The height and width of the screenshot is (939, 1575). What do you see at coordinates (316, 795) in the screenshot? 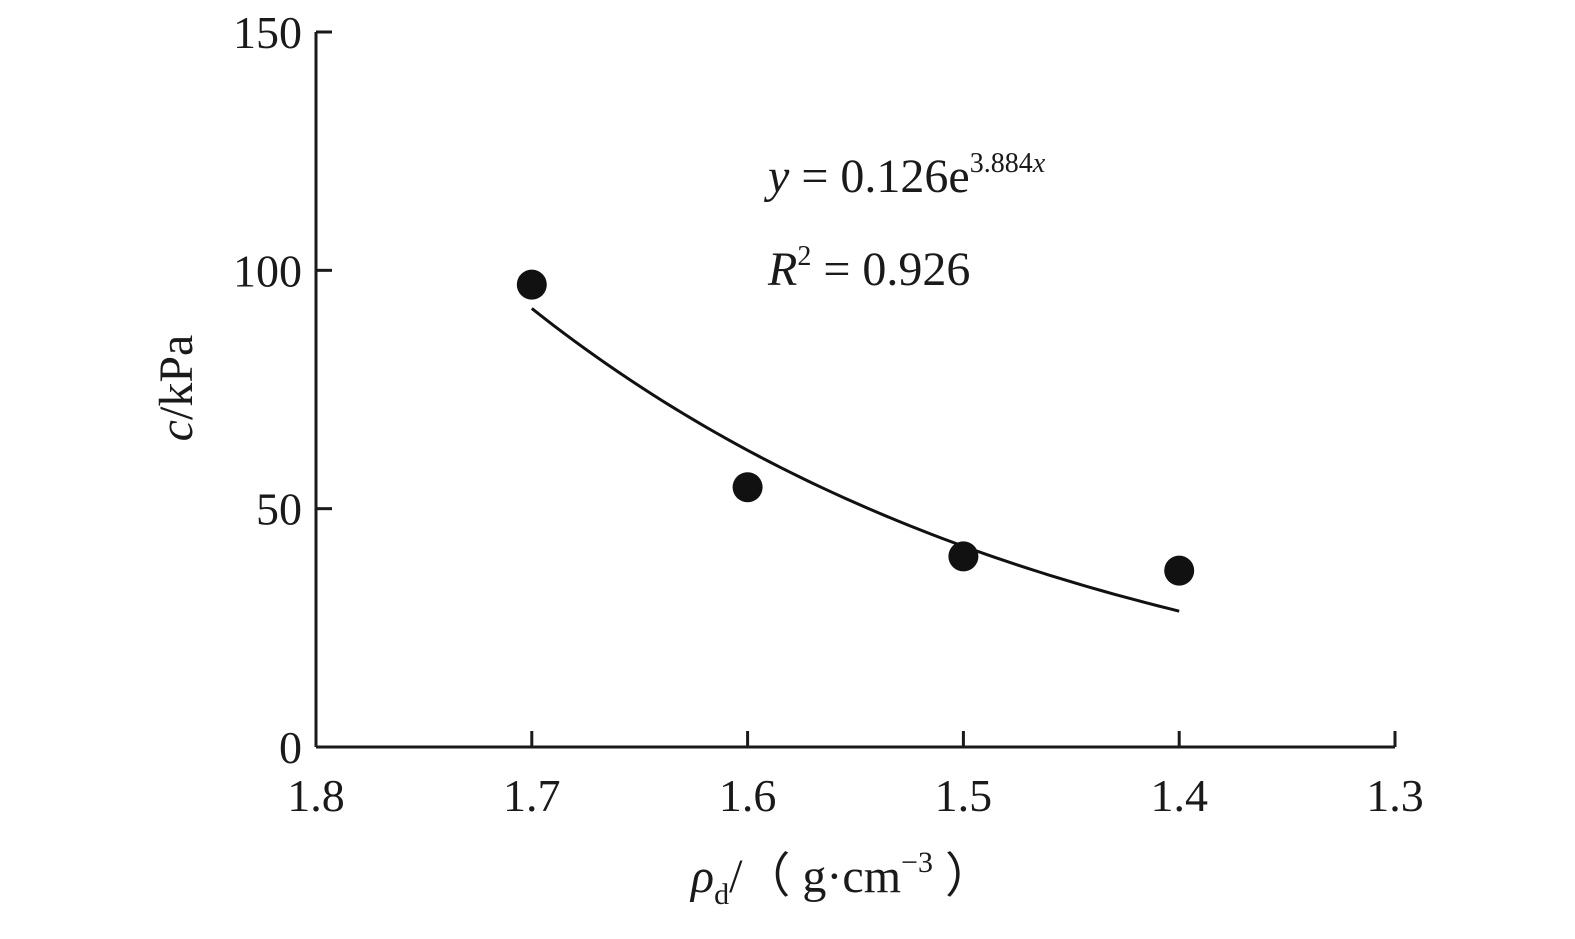
I see `x-tick-label: 1.8` at bounding box center [316, 795].